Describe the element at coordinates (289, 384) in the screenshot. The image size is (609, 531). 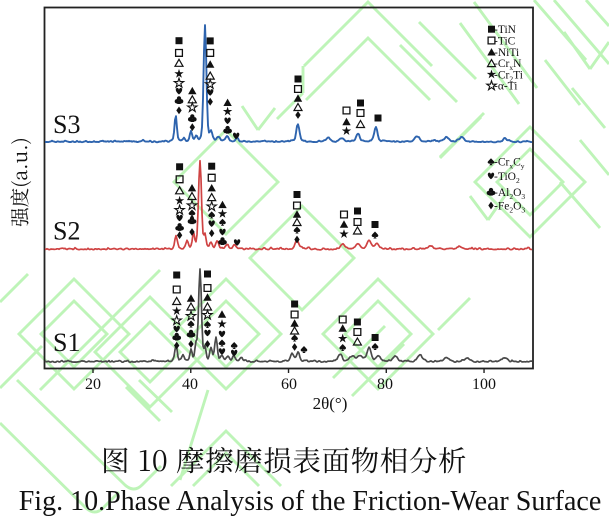
I see `svg-text: 60` at that location.